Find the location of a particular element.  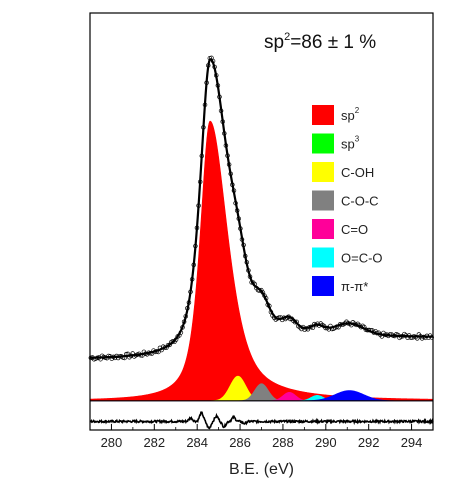

title-rest: =86 ± 1 % is located at coordinates (333, 42).